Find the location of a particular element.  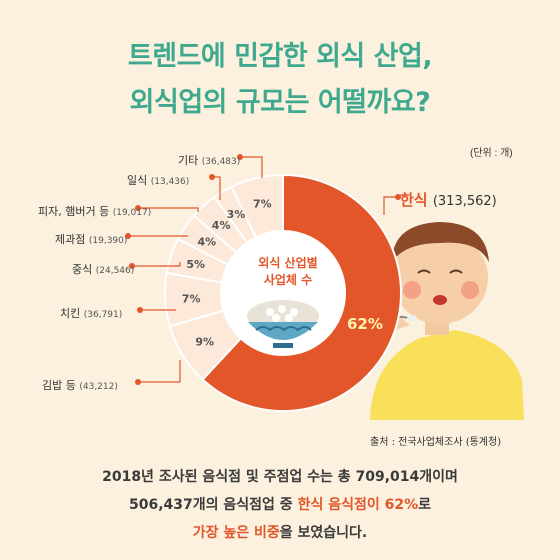

label-chicken: 치킨 (36,791) is located at coordinates (91, 313).